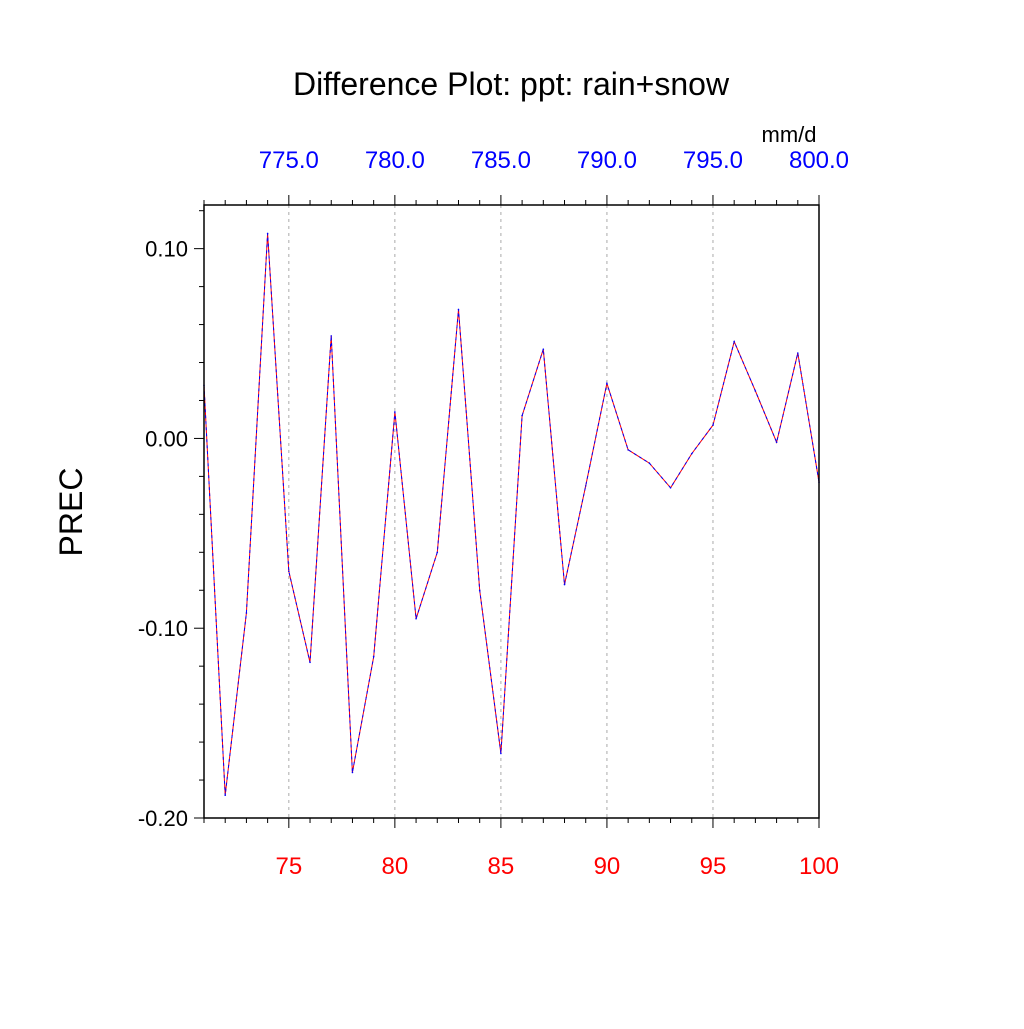 Image resolution: width=1024 pixels, height=1029 pixels. Describe the element at coordinates (163, 818) in the screenshot. I see `y-tick-label: -0.20` at that location.